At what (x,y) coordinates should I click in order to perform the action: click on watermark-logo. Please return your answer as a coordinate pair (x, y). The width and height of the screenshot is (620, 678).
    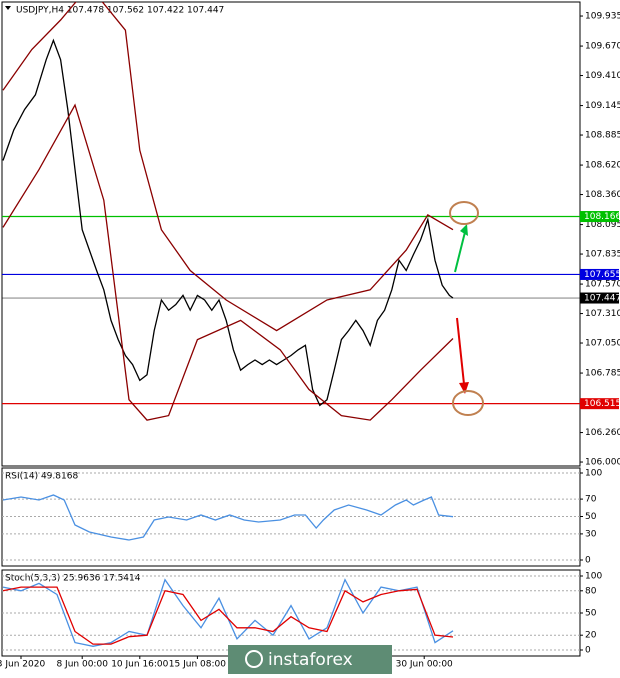
    Looking at the image, I should click on (254, 659).